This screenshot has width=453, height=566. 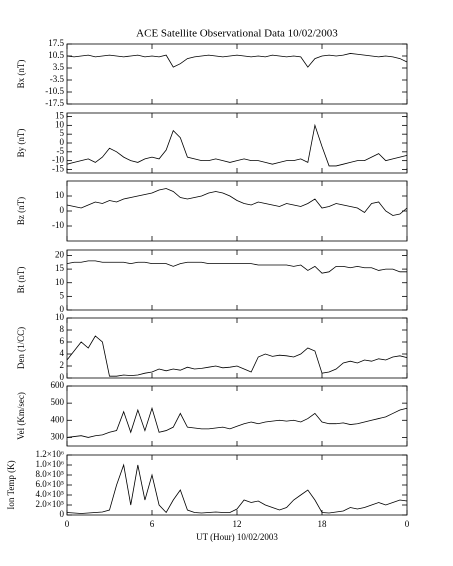 I want to click on y-tick-label: 300, so click(x=58, y=436).